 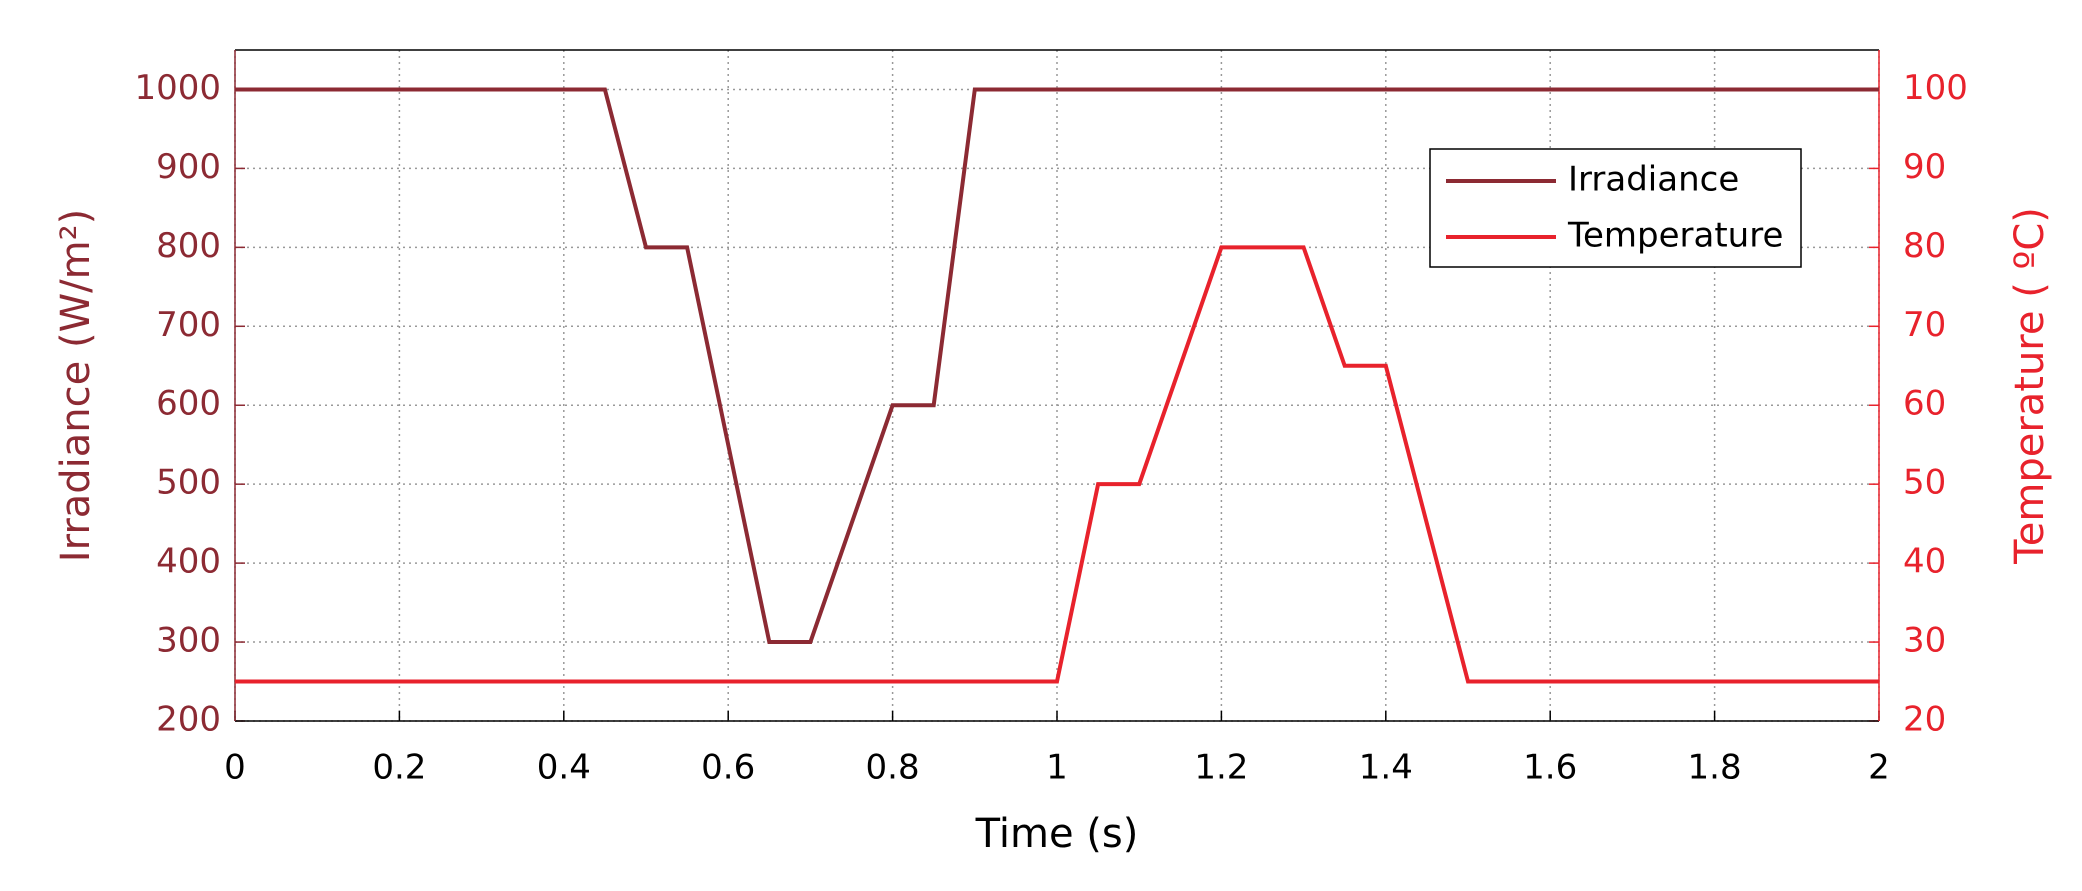 What do you see at coordinates (1924, 167) in the screenshot?
I see `y2-tick-label: 90` at bounding box center [1924, 167].